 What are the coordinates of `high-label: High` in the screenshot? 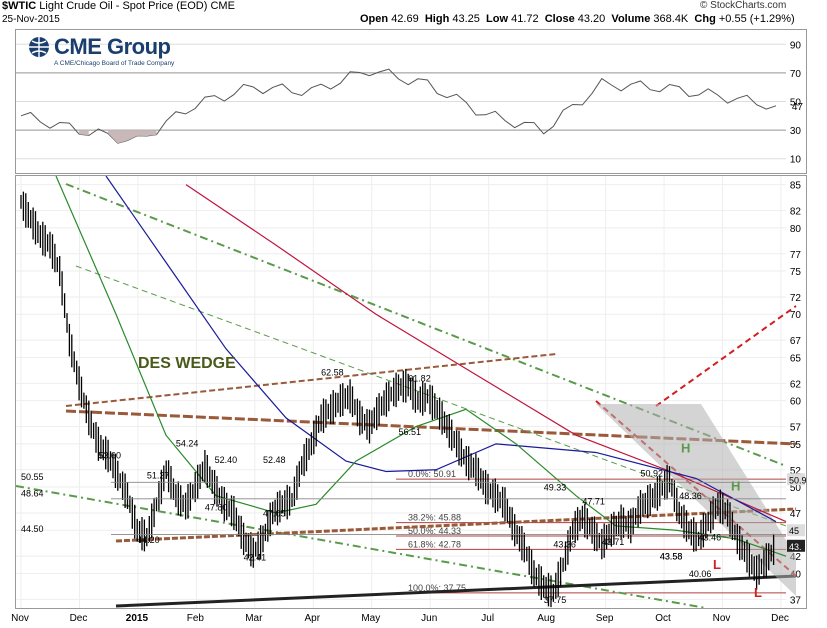 It's located at (437, 19).